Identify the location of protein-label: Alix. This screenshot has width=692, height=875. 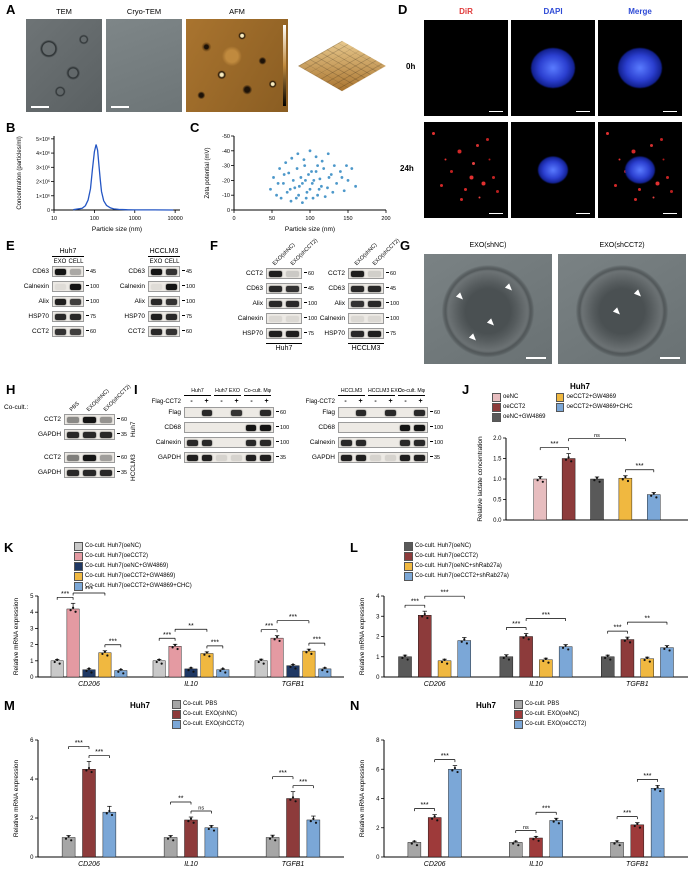
(43, 301).